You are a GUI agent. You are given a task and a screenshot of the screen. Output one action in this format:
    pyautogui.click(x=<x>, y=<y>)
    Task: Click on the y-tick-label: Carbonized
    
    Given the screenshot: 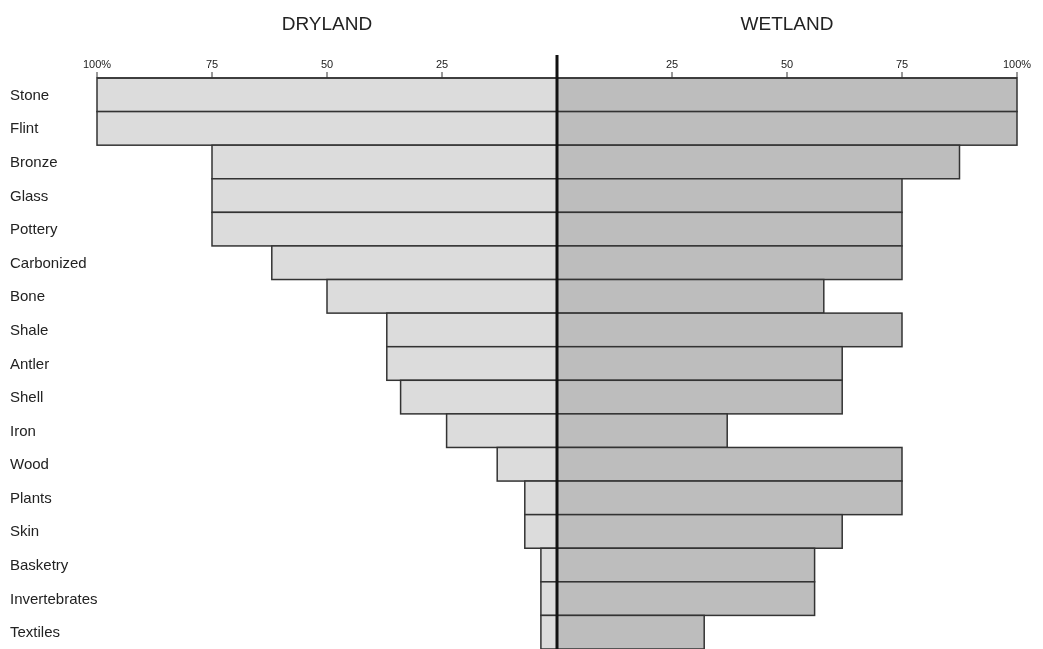 What is the action you would take?
    pyautogui.click(x=48, y=262)
    